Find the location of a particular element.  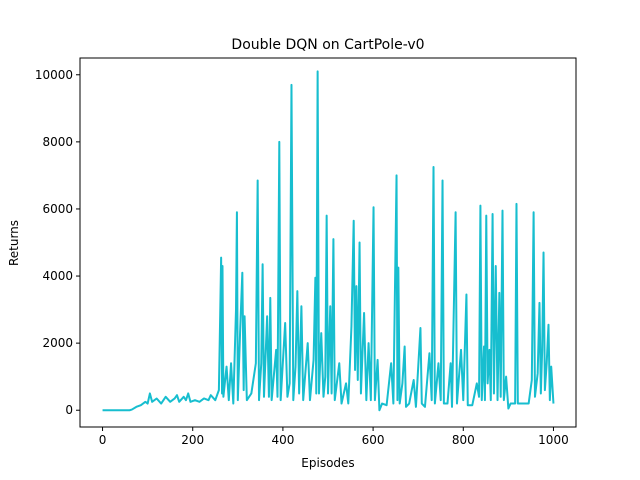

y-tick-label: 2000 is located at coordinates (57, 343).